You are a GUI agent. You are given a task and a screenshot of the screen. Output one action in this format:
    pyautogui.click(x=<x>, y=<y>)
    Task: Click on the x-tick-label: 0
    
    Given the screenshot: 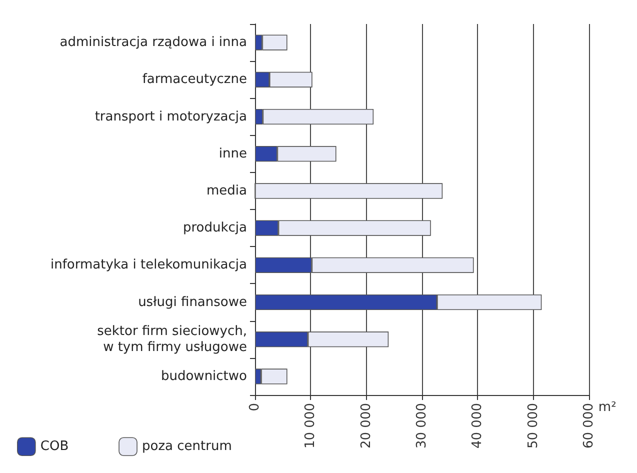 What is the action you would take?
    pyautogui.click(x=255, y=407)
    